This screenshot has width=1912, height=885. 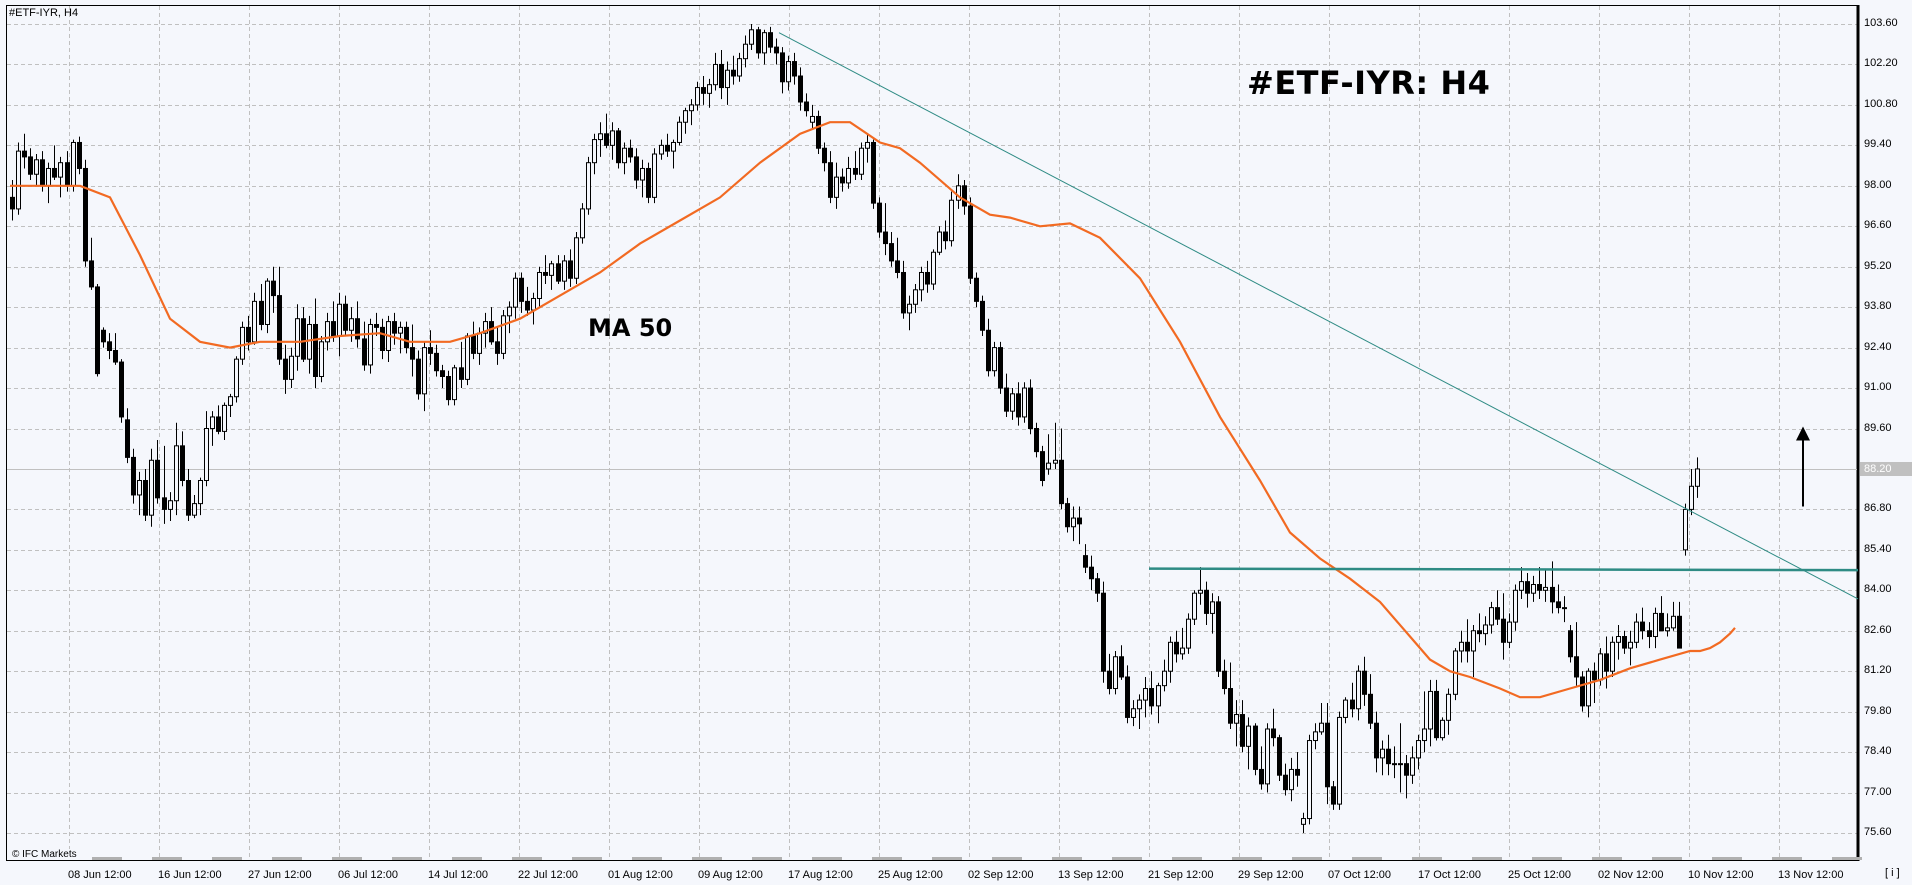 I want to click on price-tick-label: 93.80, so click(x=1878, y=306).